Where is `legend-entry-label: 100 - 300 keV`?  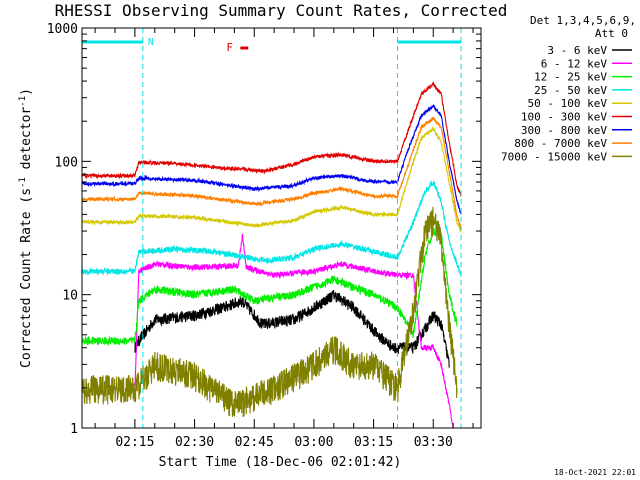
legend-entry-label: 100 - 300 keV is located at coordinates (564, 117).